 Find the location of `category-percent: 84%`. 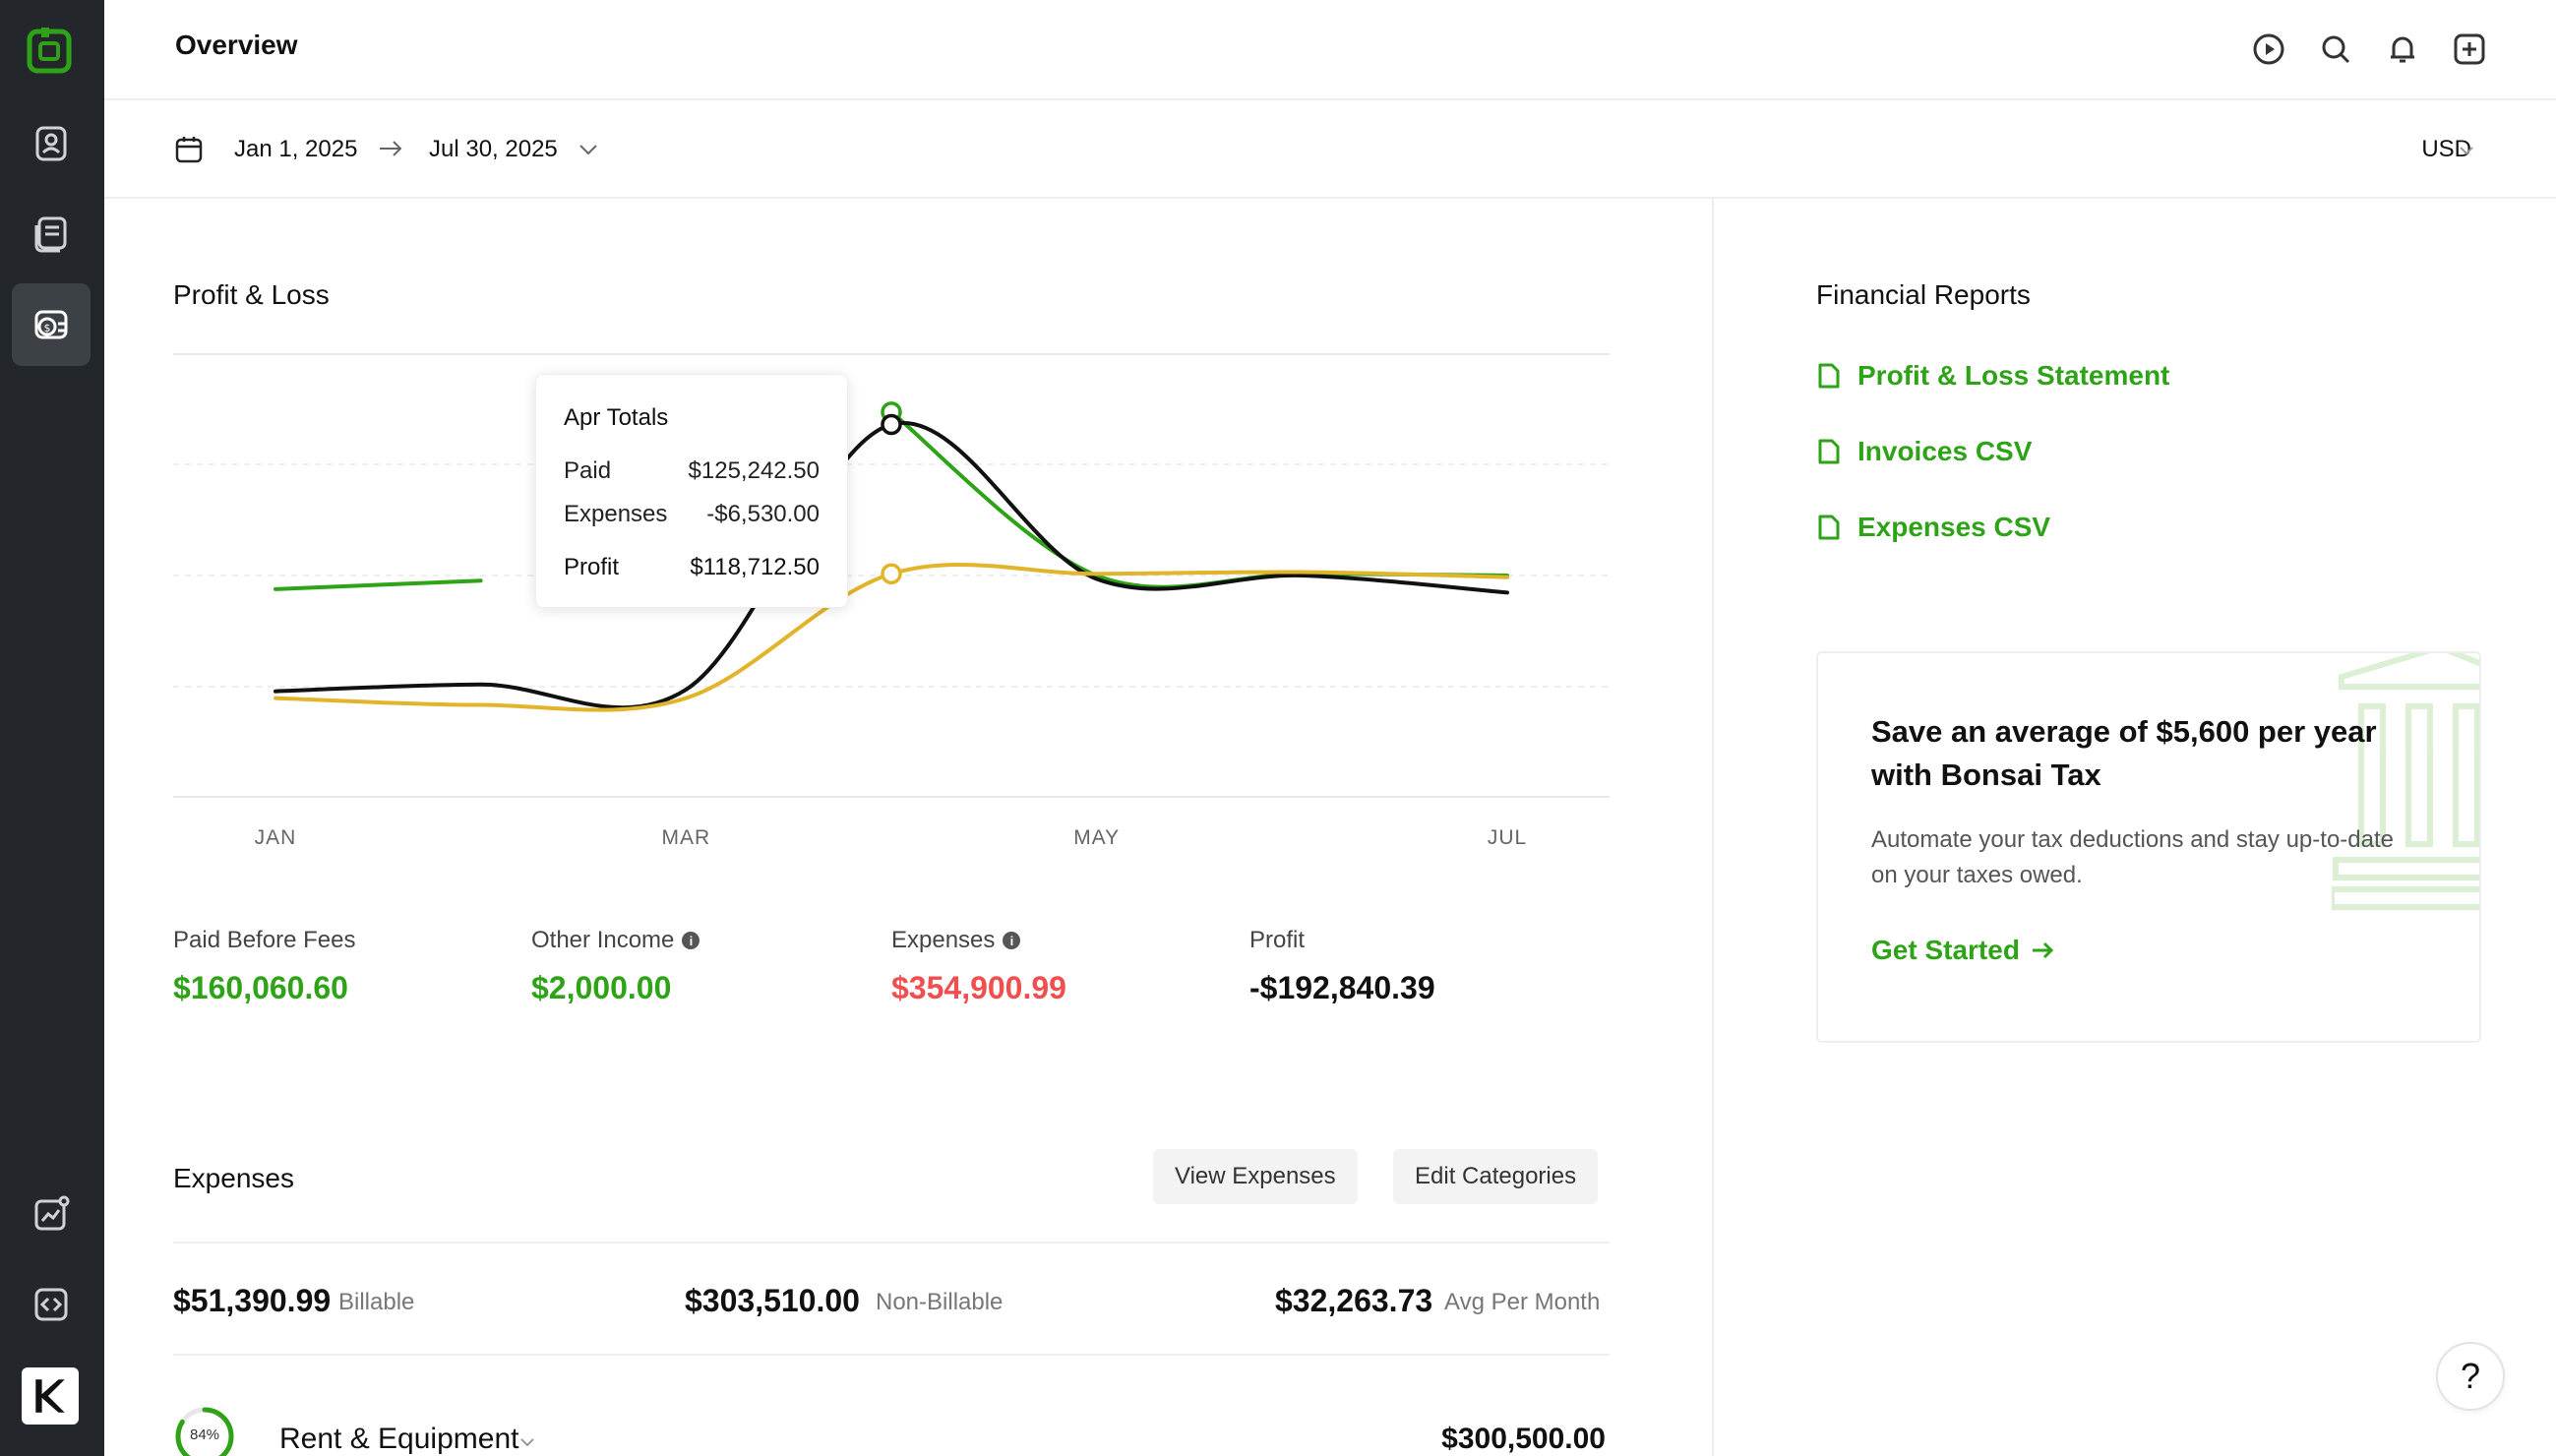

category-percent: 84% is located at coordinates (204, 1434).